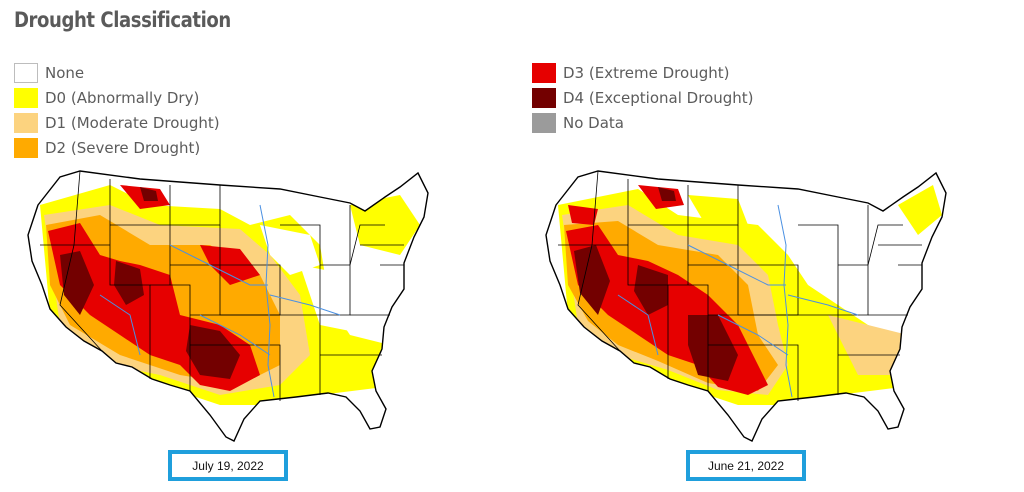 Image resolution: width=1024 pixels, height=492 pixels. I want to click on legend-swatch-d3, so click(544, 72).